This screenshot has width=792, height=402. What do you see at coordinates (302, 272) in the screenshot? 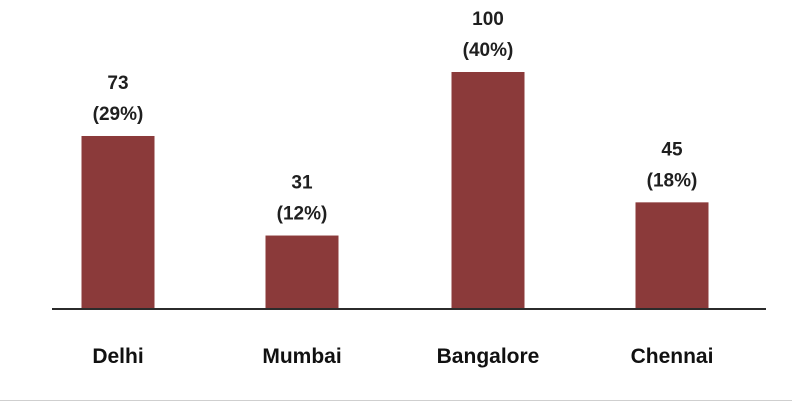
I see `bar-mumbai` at bounding box center [302, 272].